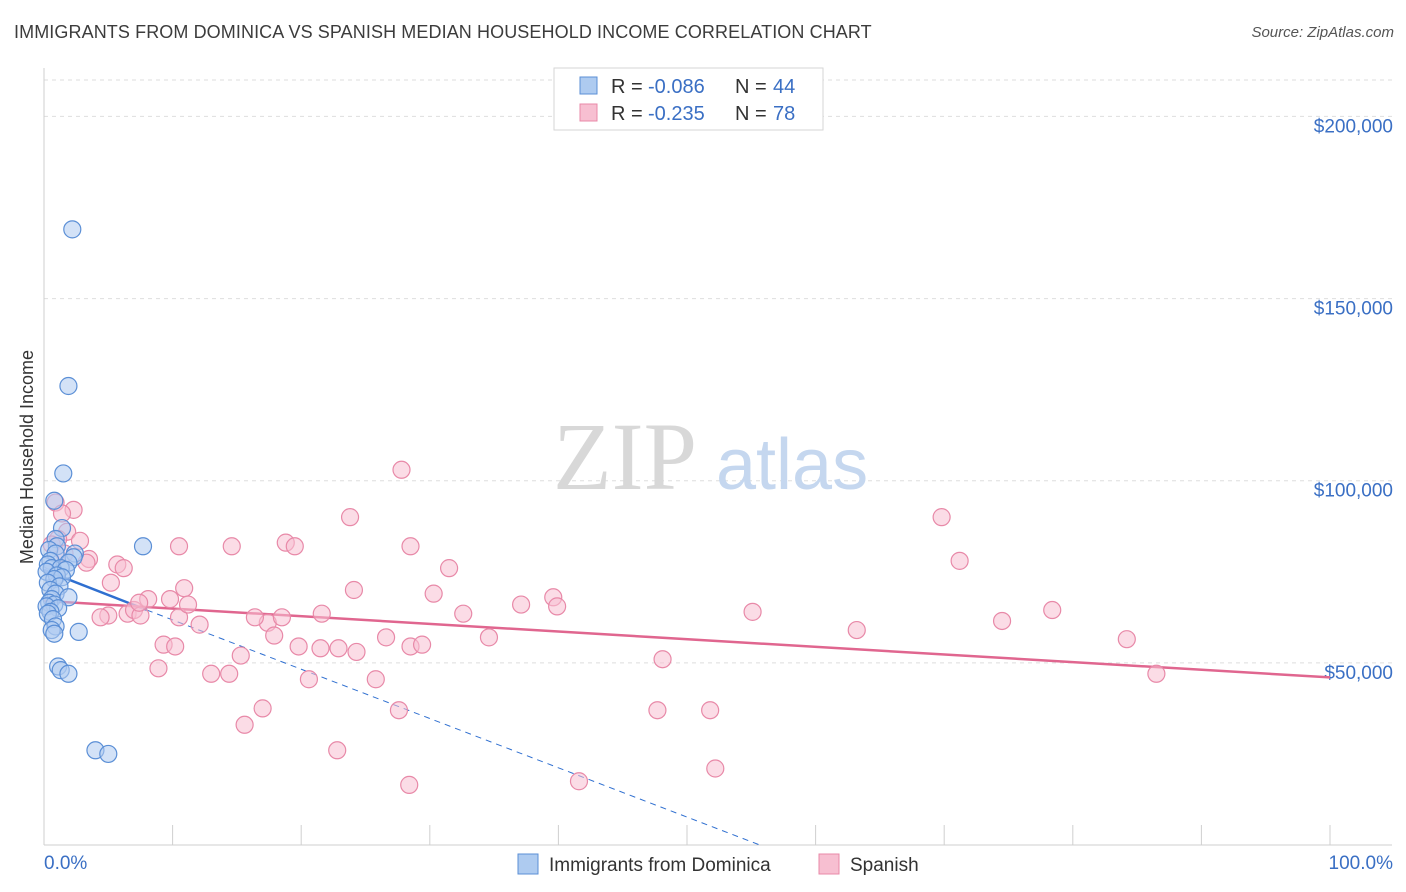 Image resolution: width=1406 pixels, height=892 pixels. What do you see at coordinates (627, 87) in the screenshot?
I see `legend-r-label-dominica: R =` at bounding box center [627, 87].